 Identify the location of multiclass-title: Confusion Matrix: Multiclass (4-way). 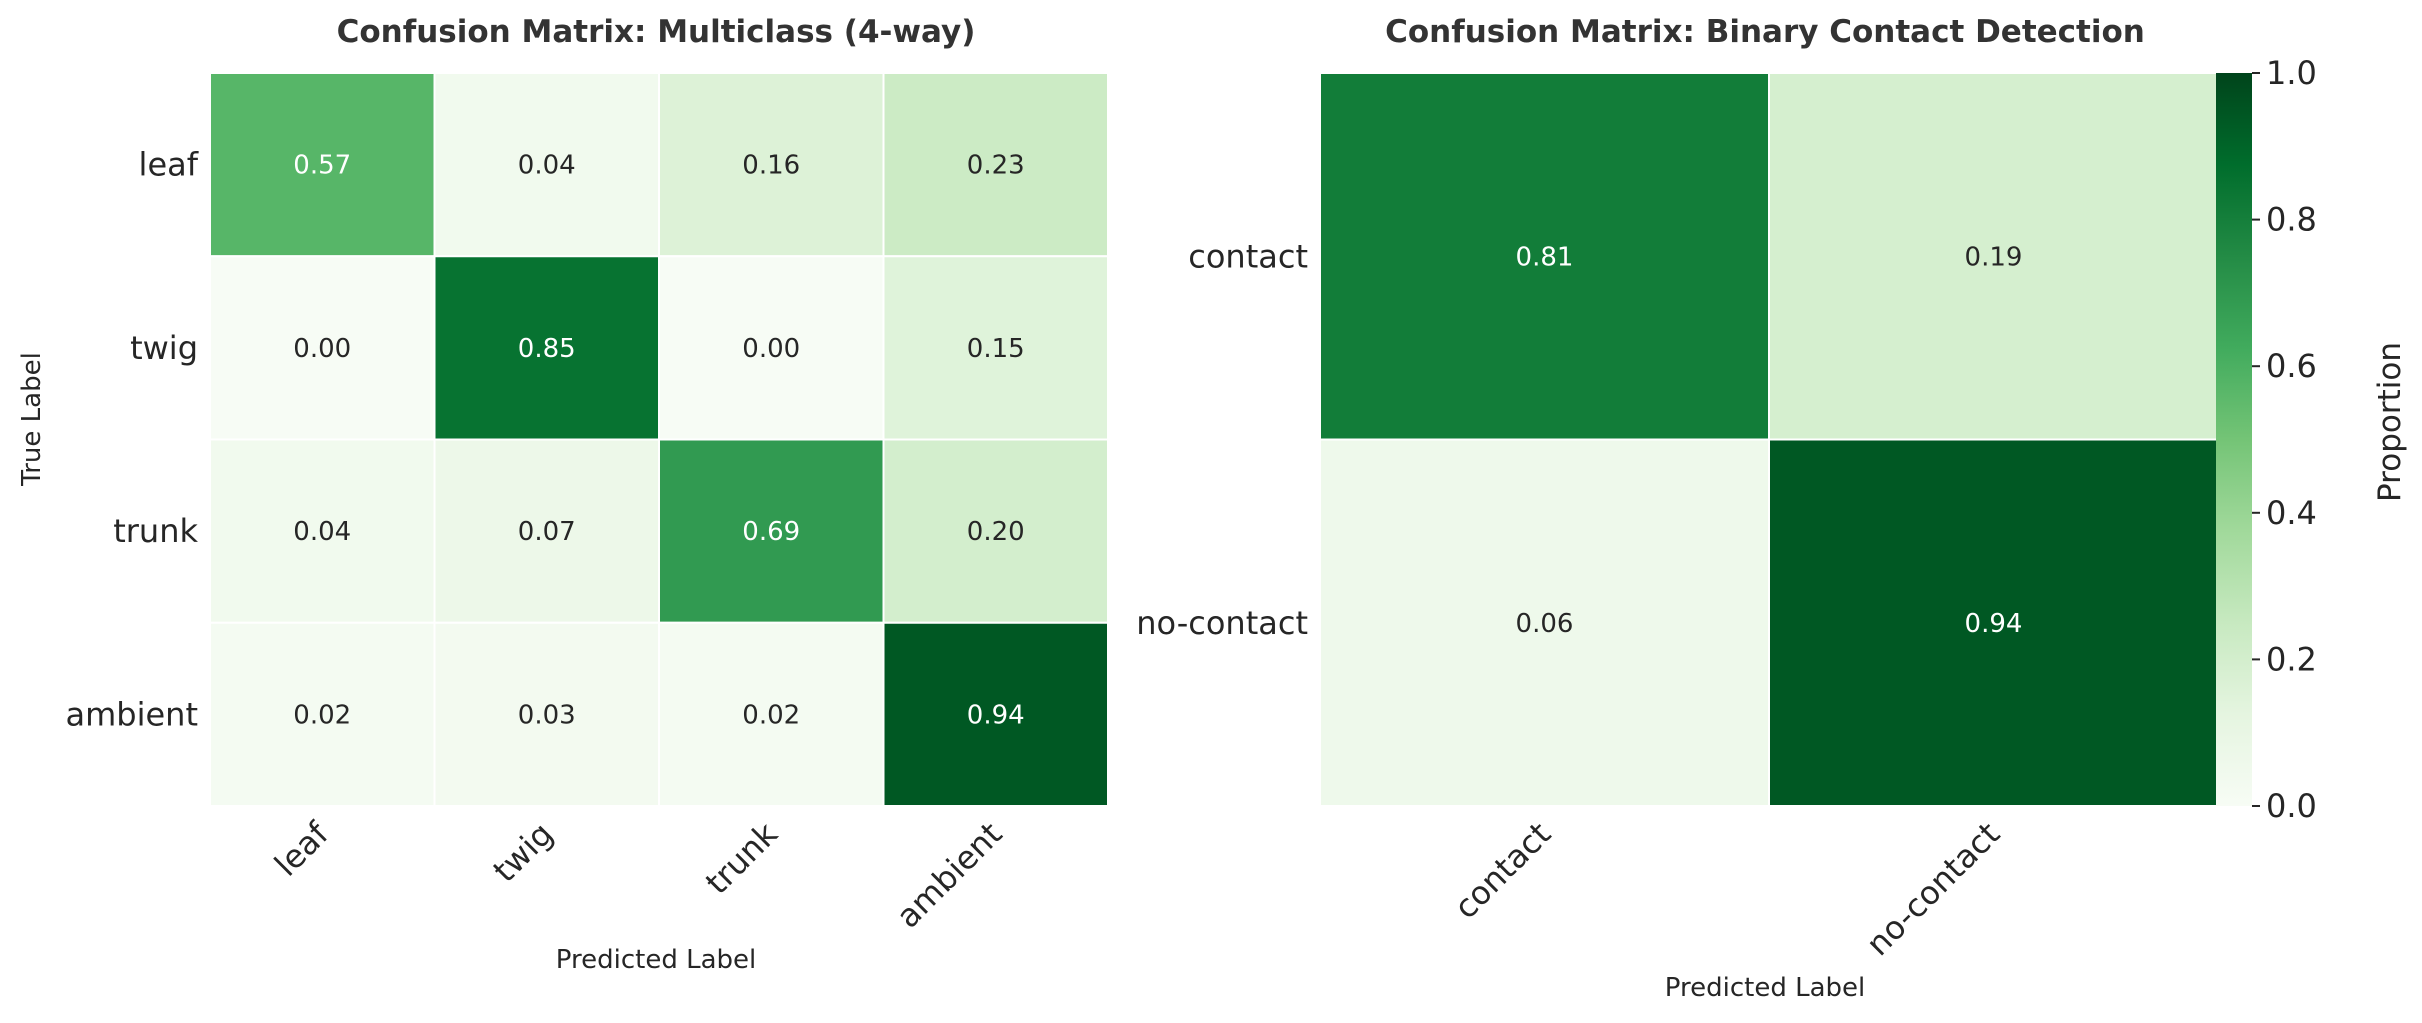
(656, 32).